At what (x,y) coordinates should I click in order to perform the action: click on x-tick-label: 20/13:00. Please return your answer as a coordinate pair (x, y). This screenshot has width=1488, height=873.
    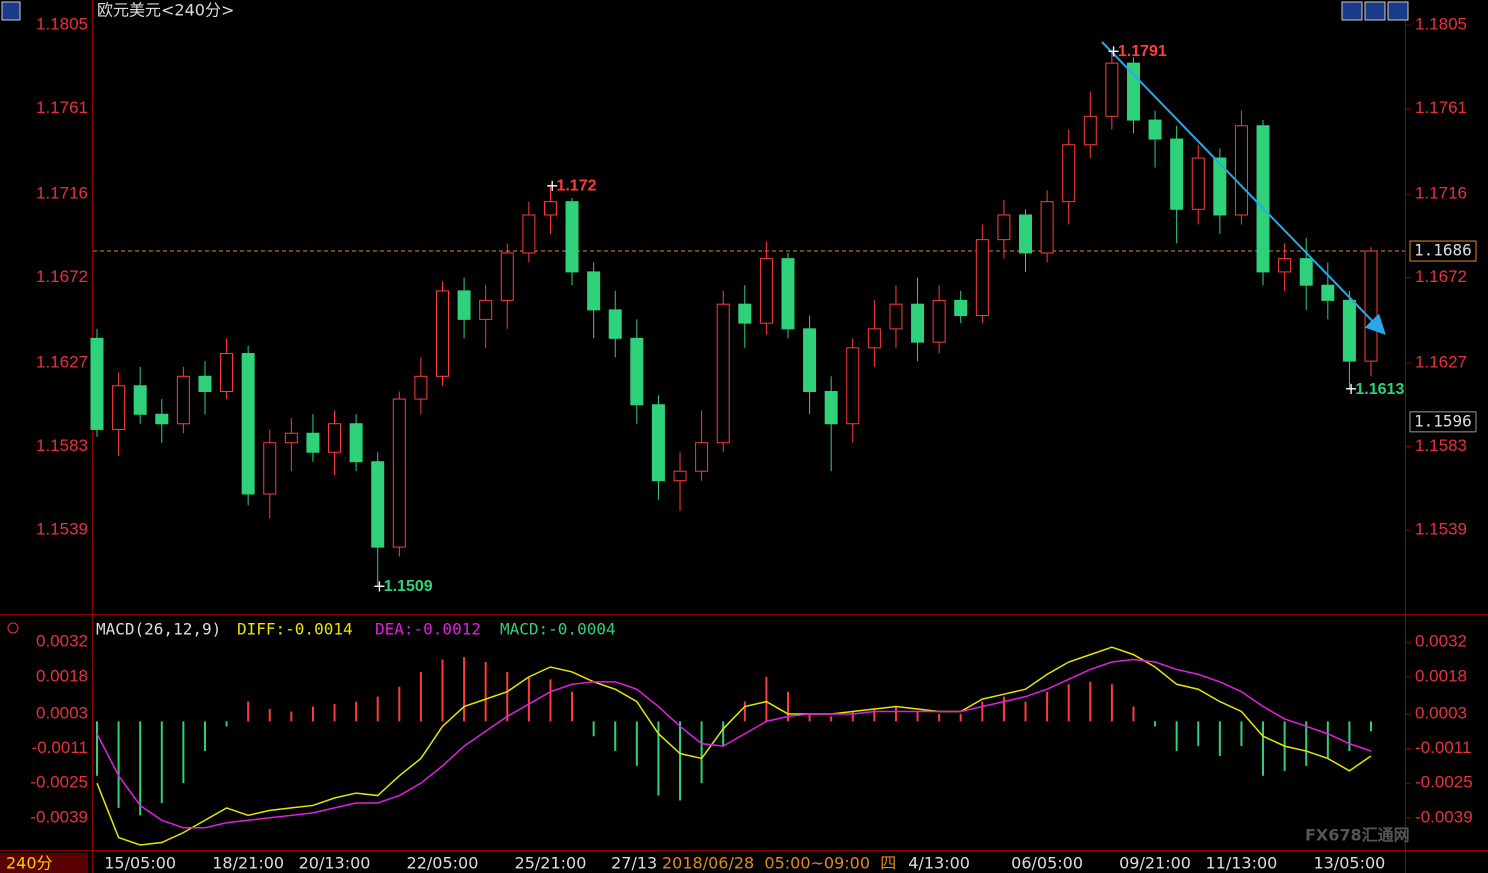
    Looking at the image, I should click on (335, 863).